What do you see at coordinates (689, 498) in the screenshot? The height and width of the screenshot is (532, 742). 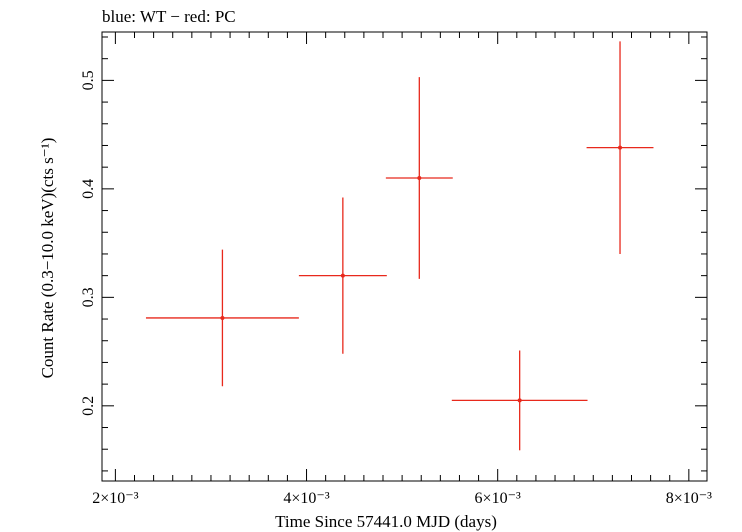 I see `x-tick-label: 8×10⁻³` at bounding box center [689, 498].